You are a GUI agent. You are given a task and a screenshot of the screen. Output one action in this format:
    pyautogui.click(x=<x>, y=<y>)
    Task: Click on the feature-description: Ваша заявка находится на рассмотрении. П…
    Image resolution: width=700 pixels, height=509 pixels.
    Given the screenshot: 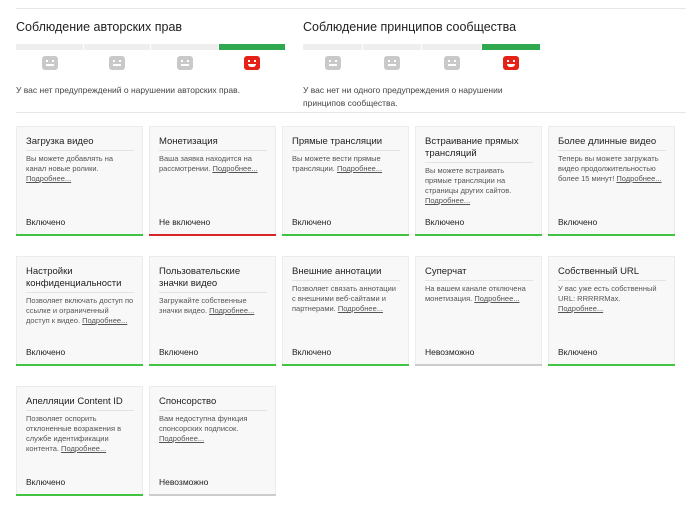 What is the action you would take?
    pyautogui.click(x=208, y=163)
    